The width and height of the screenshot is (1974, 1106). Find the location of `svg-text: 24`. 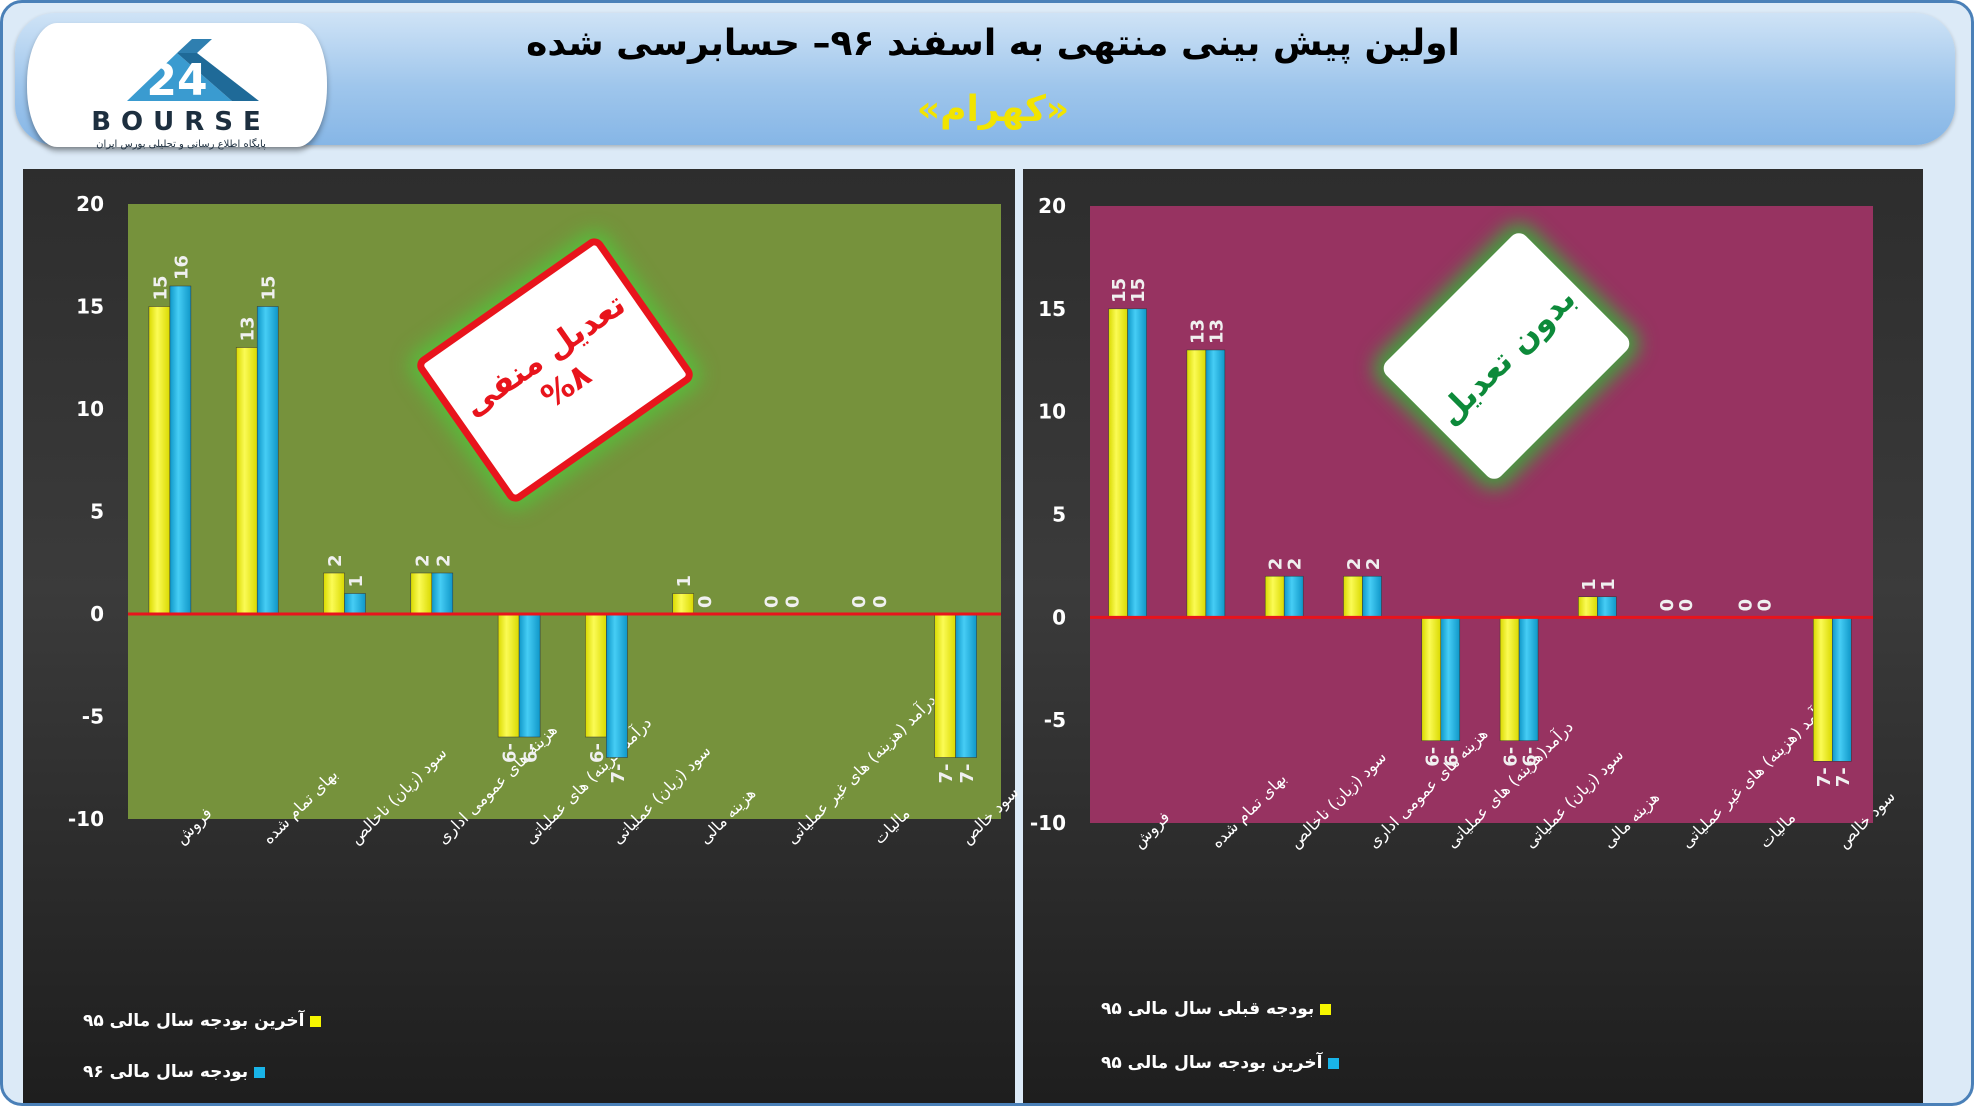

svg-text: 24 is located at coordinates (176, 80).